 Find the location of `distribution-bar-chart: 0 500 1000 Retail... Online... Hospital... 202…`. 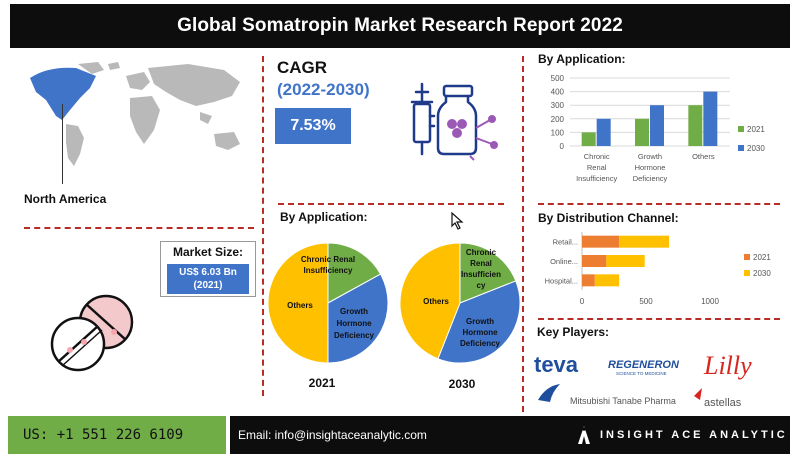

distribution-bar-chart: 0 500 1000 Retail... Online... Hospital... 202… is located at coordinates (658, 269).